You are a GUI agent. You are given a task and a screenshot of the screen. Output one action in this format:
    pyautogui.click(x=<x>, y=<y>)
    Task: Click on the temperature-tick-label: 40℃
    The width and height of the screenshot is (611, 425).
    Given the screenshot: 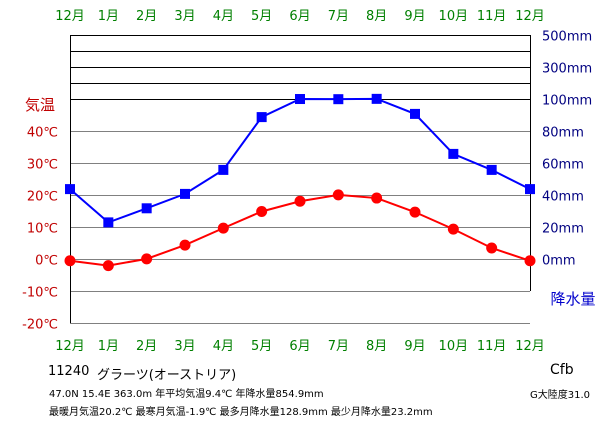 What is the action you would take?
    pyautogui.click(x=42, y=133)
    